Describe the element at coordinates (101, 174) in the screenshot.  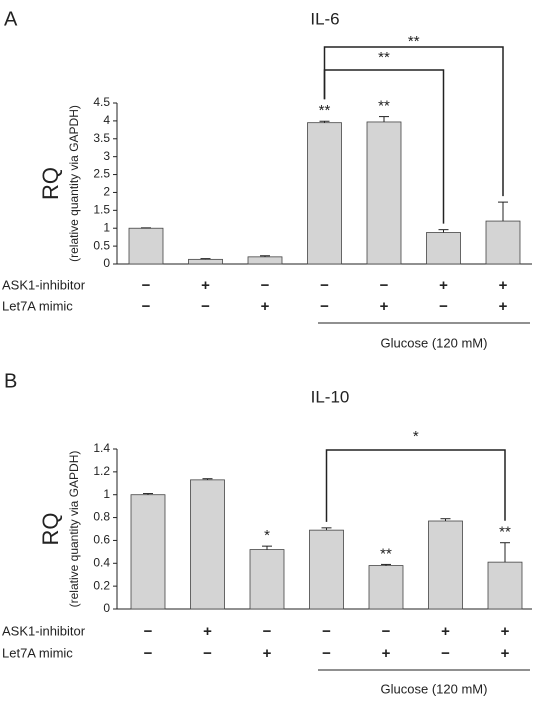
I see `y-tick-label: 2.5` at that location.